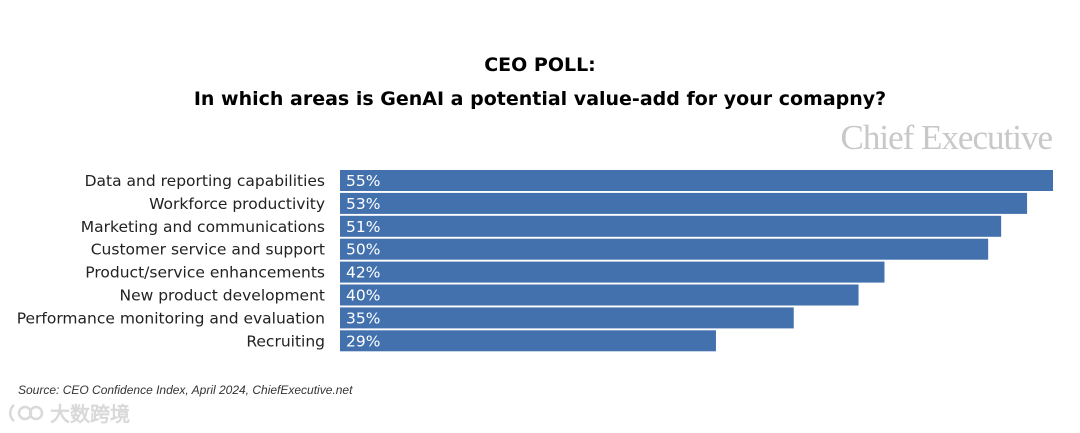 Image resolution: width=1080 pixels, height=433 pixels. I want to click on value-label-7: 35%, so click(363, 318).